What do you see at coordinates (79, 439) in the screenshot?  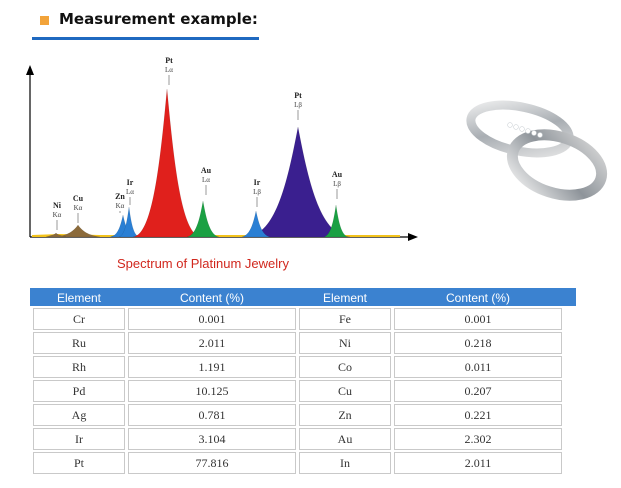 I see `table-cell: Ir` at bounding box center [79, 439].